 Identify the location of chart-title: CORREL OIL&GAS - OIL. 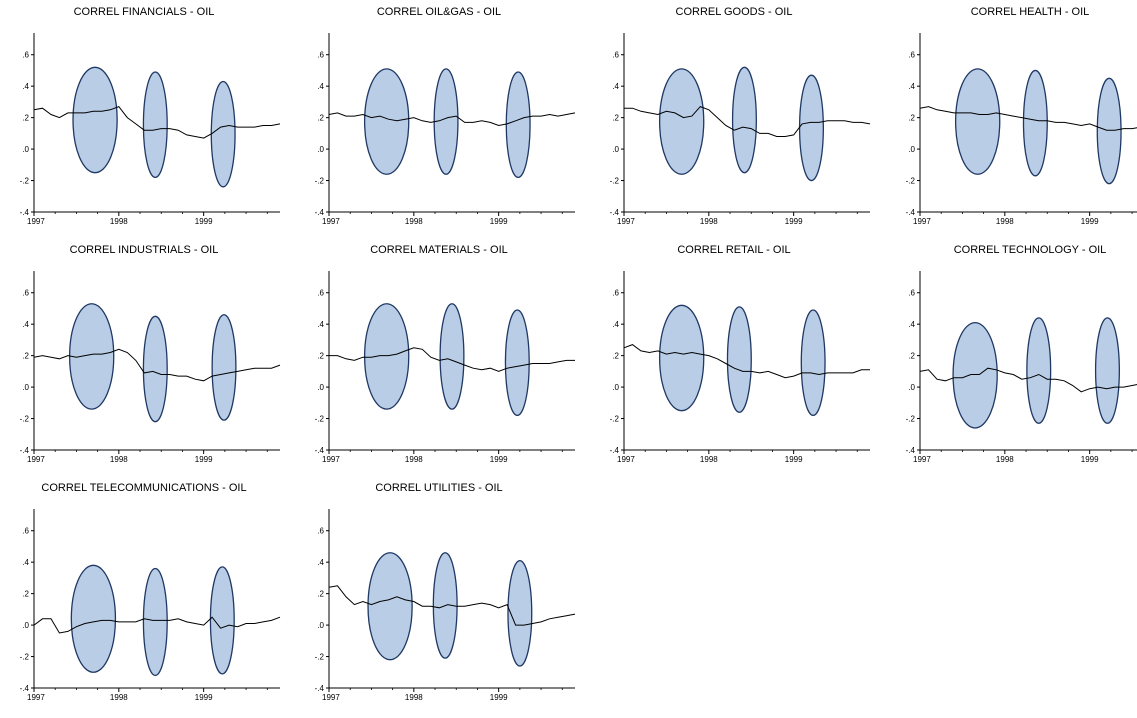
(439, 12).